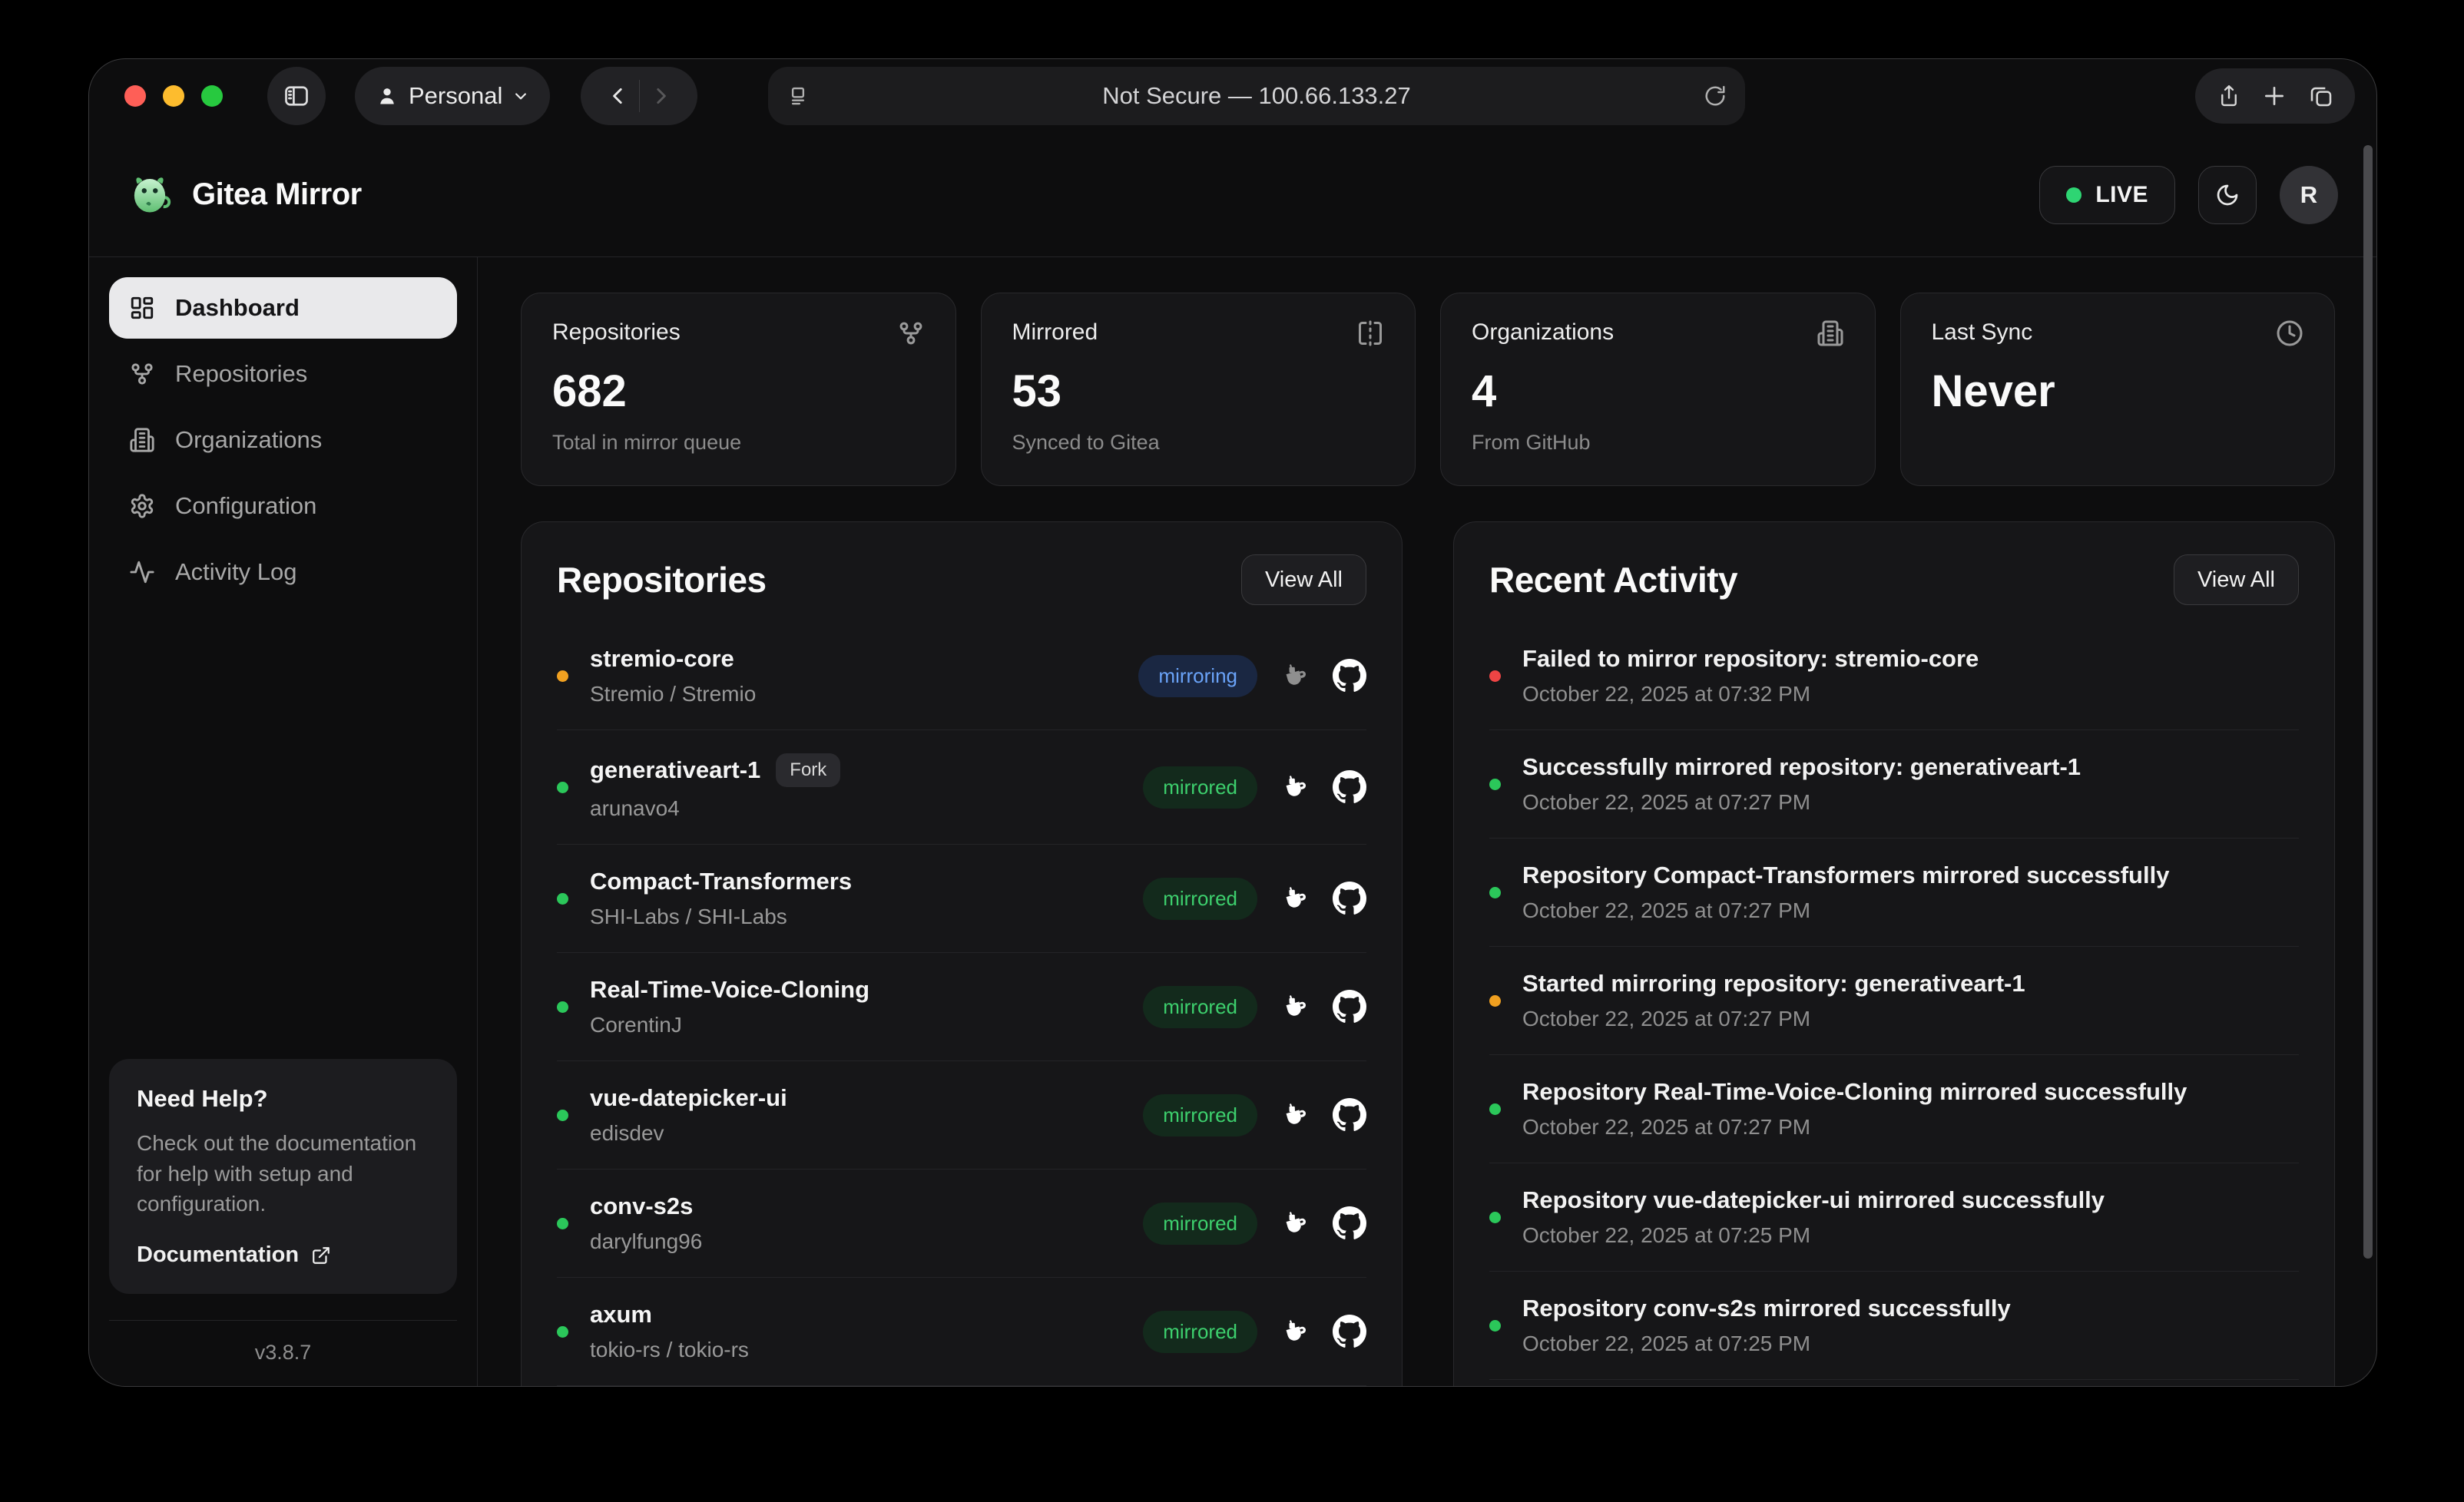  Describe the element at coordinates (150, 195) in the screenshot. I see `gitea-logo` at that location.